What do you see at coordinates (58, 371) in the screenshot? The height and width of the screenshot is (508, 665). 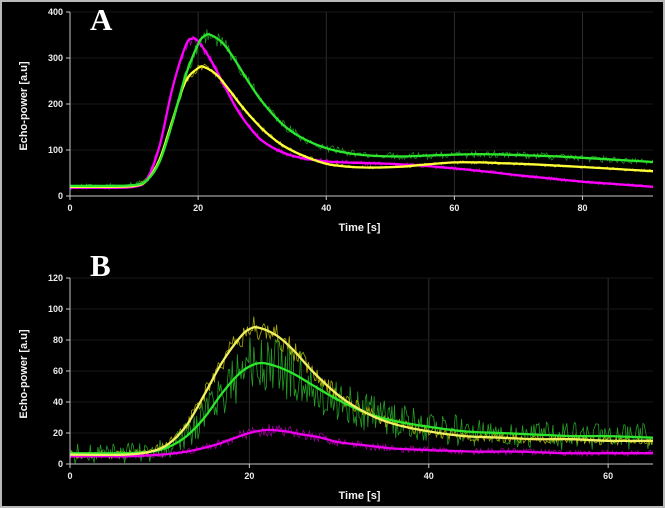 I see `y-tick-label: 60` at bounding box center [58, 371].